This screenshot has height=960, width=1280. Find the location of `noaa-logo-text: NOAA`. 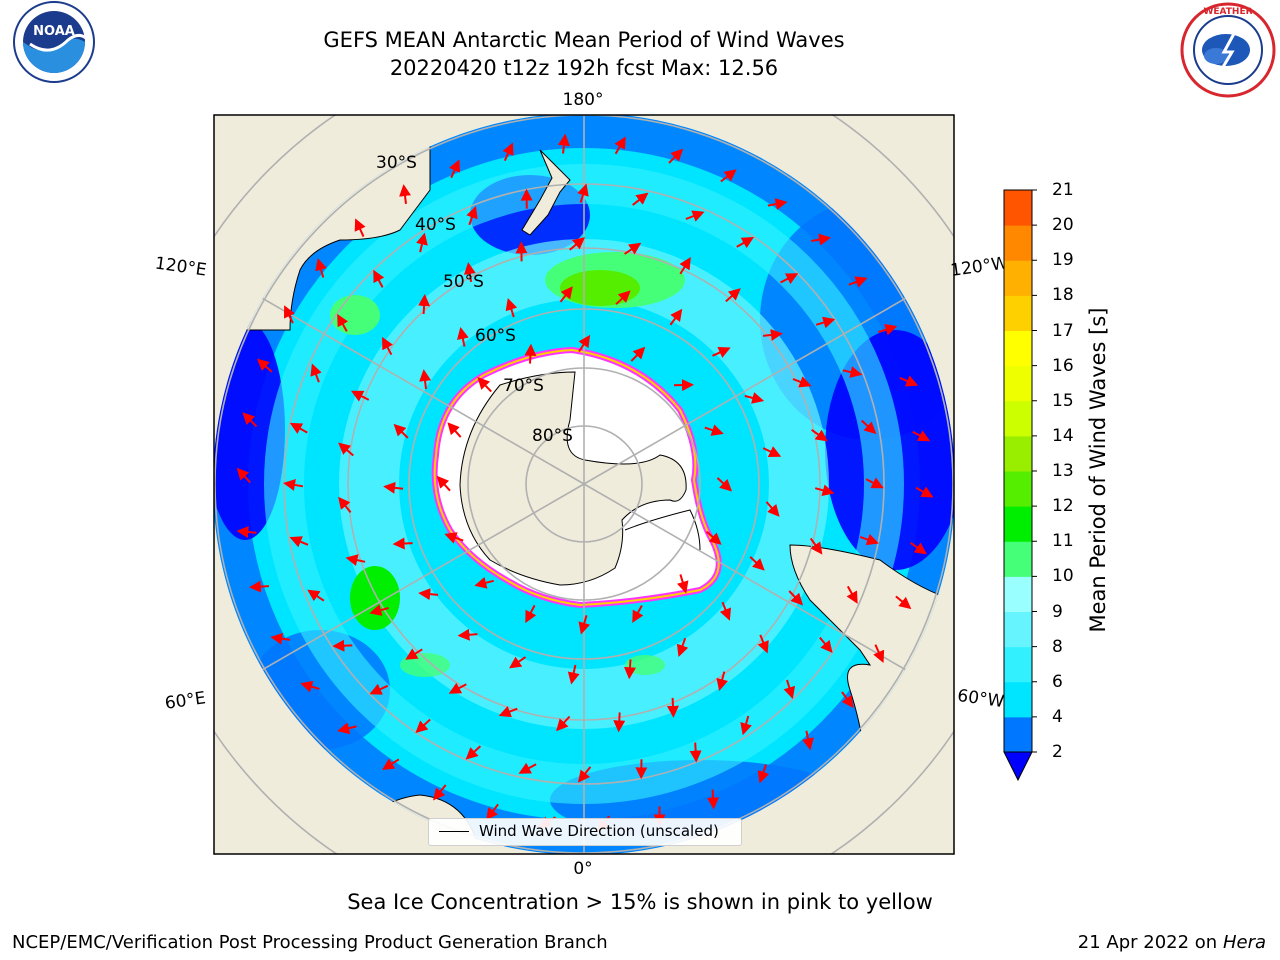

noaa-logo-text: NOAA is located at coordinates (54, 31).